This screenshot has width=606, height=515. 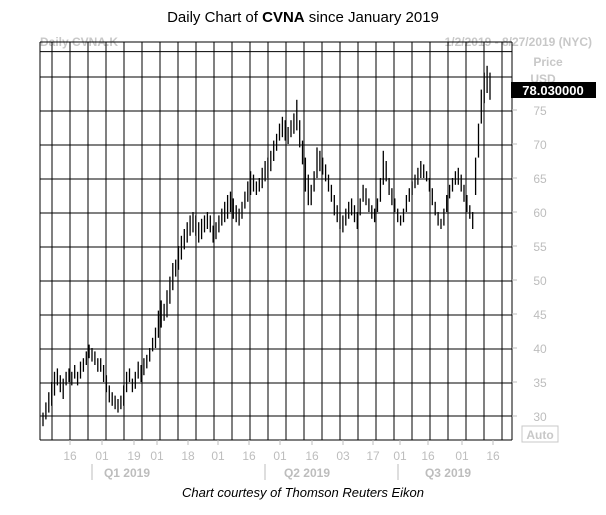 What do you see at coordinates (303, 17) in the screenshot?
I see `page-title: Daily Chart of CVNA since January 2019` at bounding box center [303, 17].